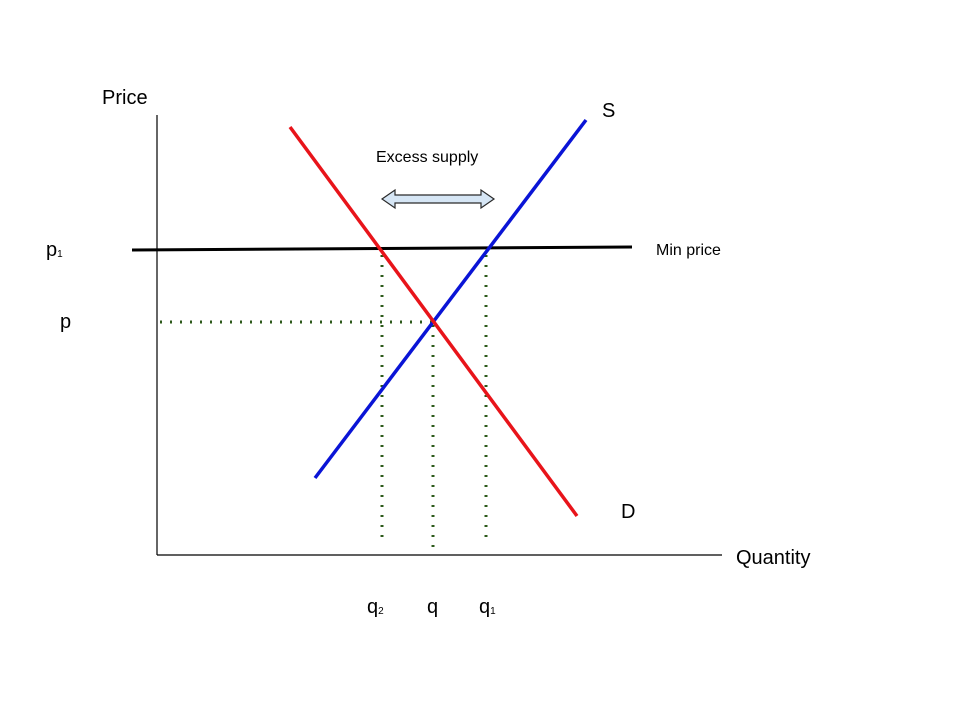 The width and height of the screenshot is (960, 720). What do you see at coordinates (375, 607) in the screenshot?
I see `q2-label: q2` at bounding box center [375, 607].